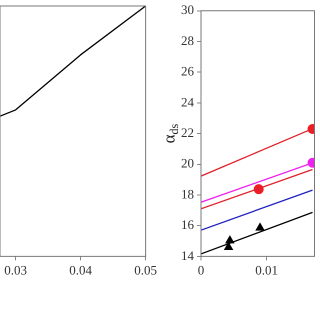 The height and width of the screenshot is (320, 320). Describe the element at coordinates (187, 224) in the screenshot. I see `y-tick-label: 16` at that location.